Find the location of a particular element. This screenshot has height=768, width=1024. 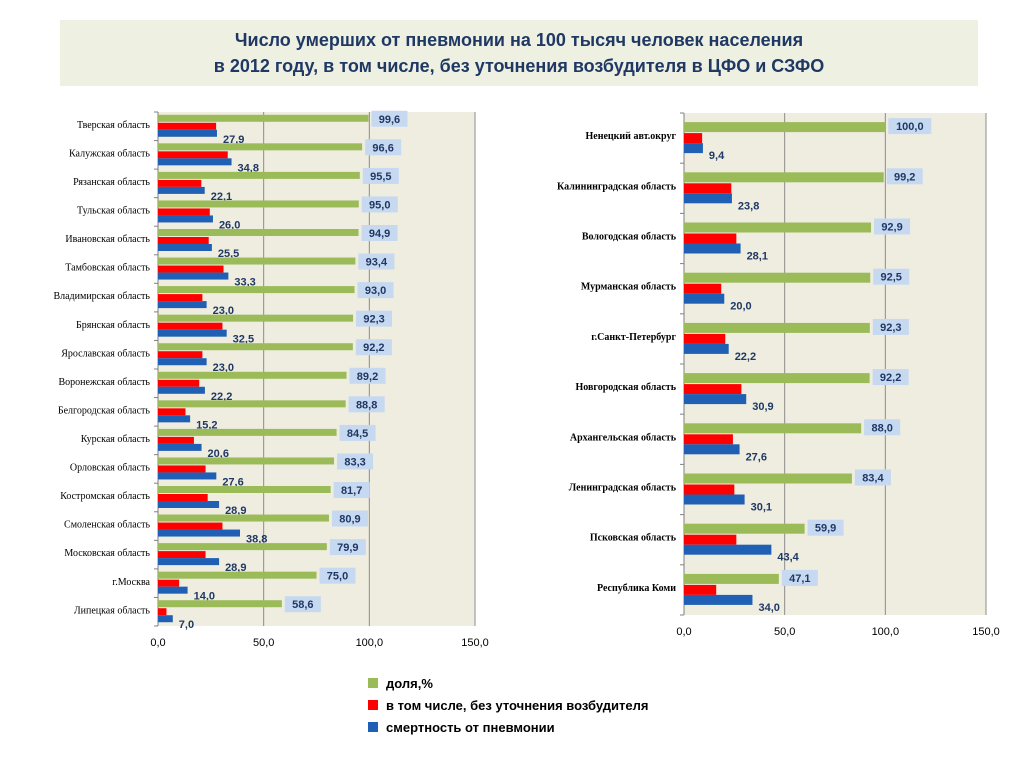

cfo-data-label-share: 58,6 is located at coordinates (302, 605).